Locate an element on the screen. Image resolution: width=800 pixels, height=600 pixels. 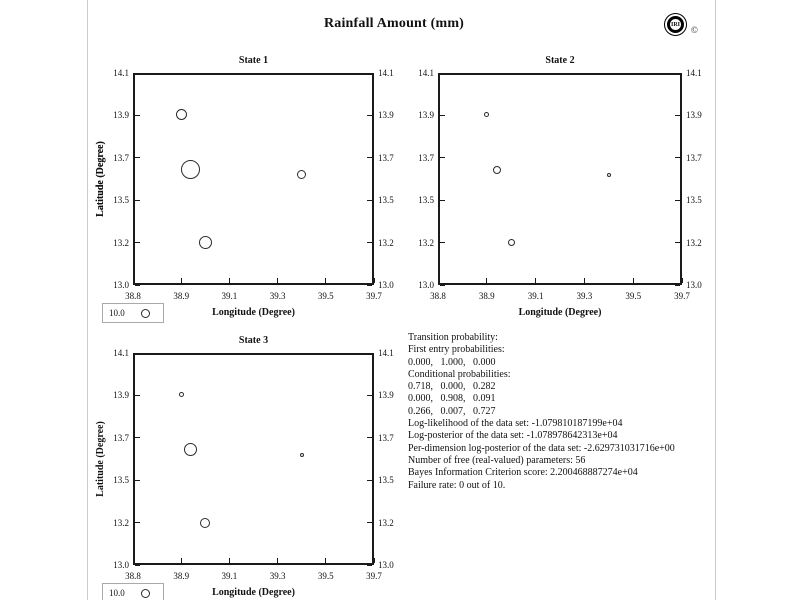
plot-title: State 1 is located at coordinates (253, 60).